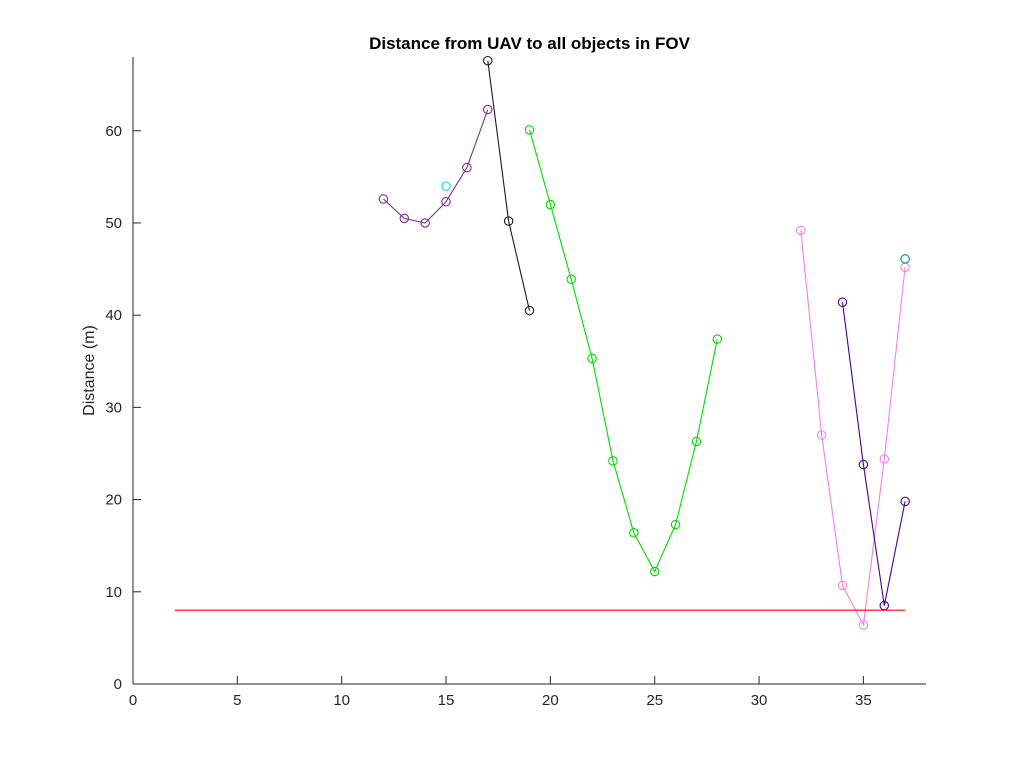  What do you see at coordinates (133, 700) in the screenshot?
I see `x-tick-label: 0` at bounding box center [133, 700].